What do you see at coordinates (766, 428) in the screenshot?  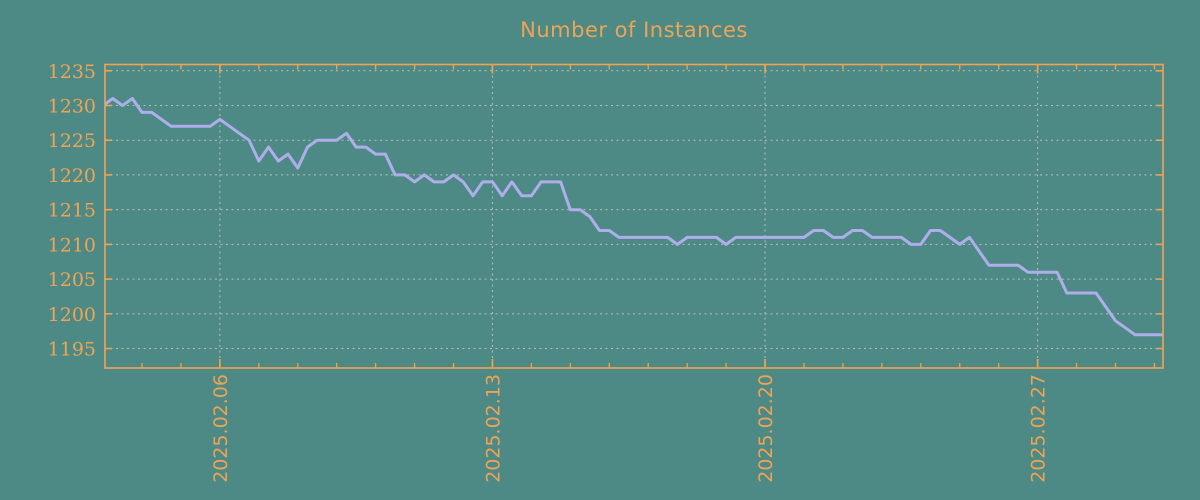 I see `x-tick-label: 2025.02.20` at bounding box center [766, 428].